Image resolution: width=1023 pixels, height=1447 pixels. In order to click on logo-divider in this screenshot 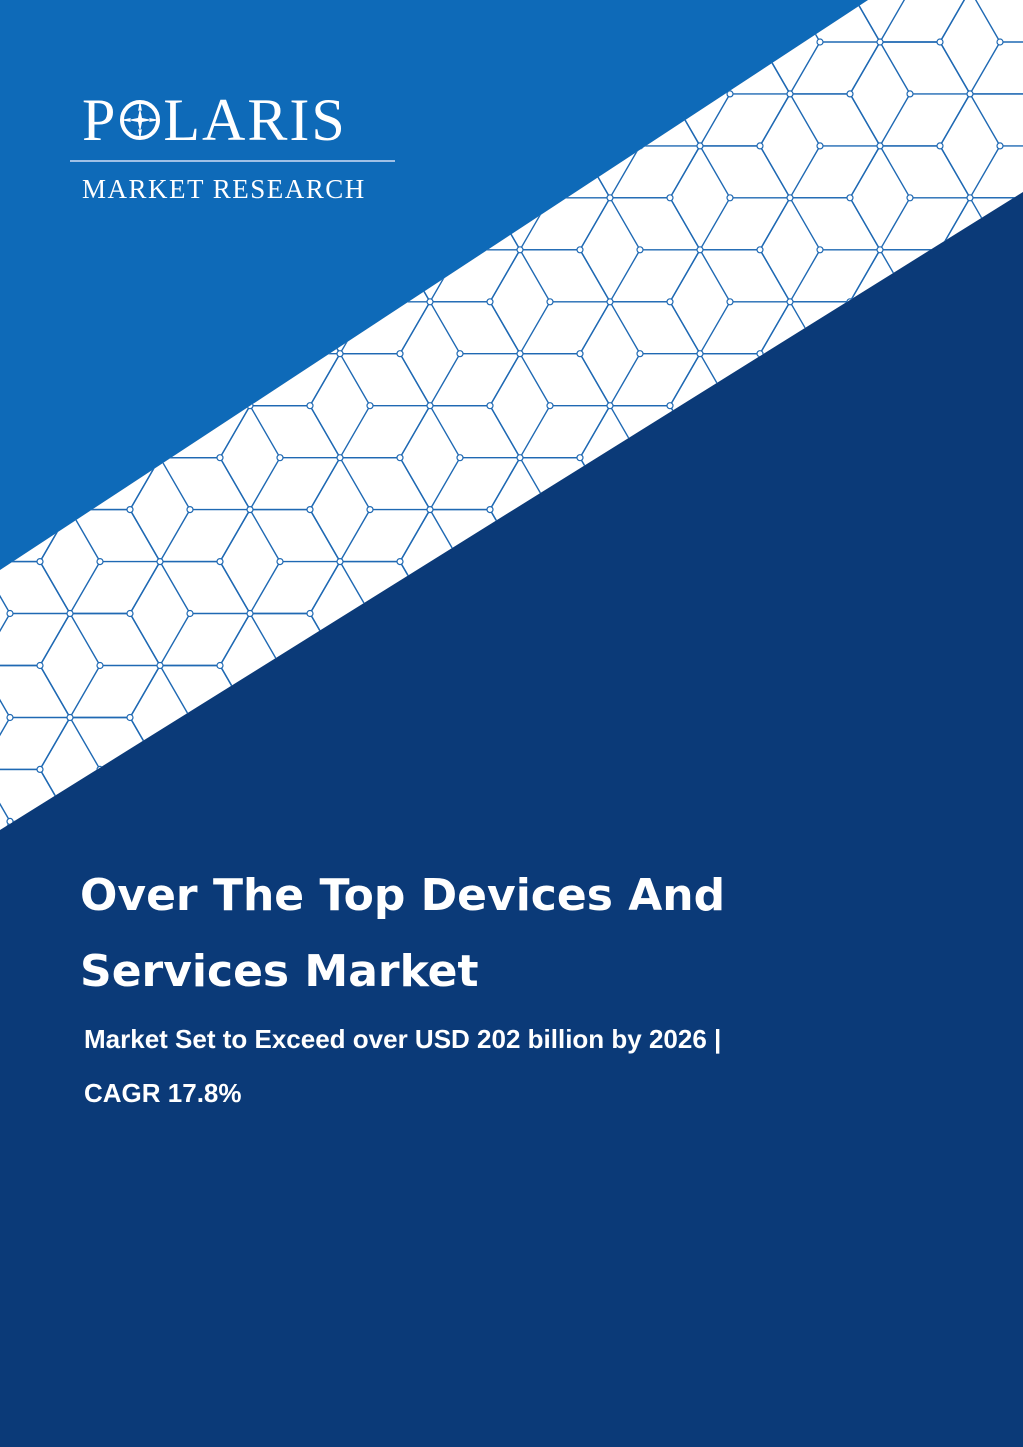, I will do `click(232, 161)`.